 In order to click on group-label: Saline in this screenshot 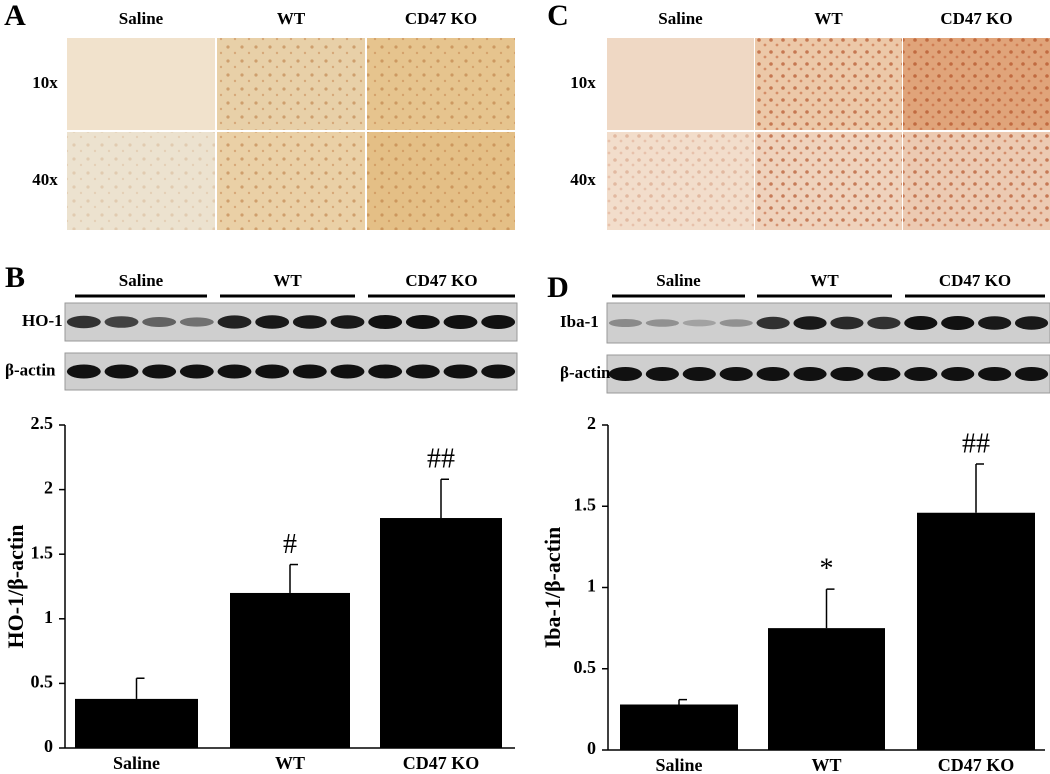, I will do `click(678, 280)`.